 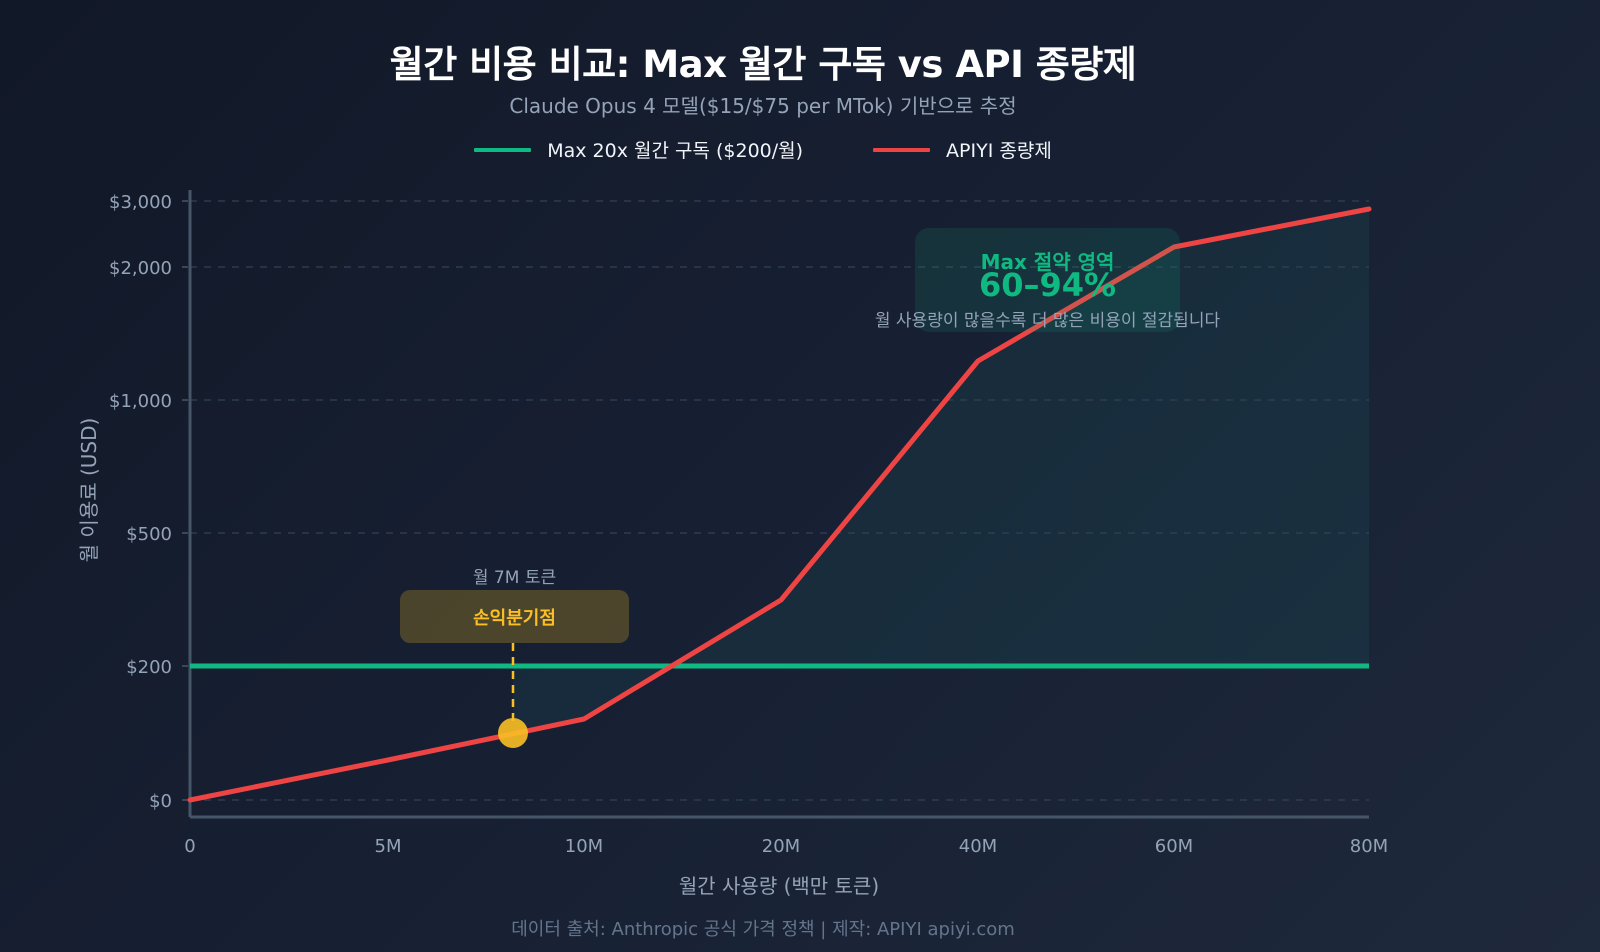 What do you see at coordinates (1047, 321) in the screenshot?
I see `savings-note: 월 사용량이 많을수록 더 많은 비용이 절감됩니다` at bounding box center [1047, 321].